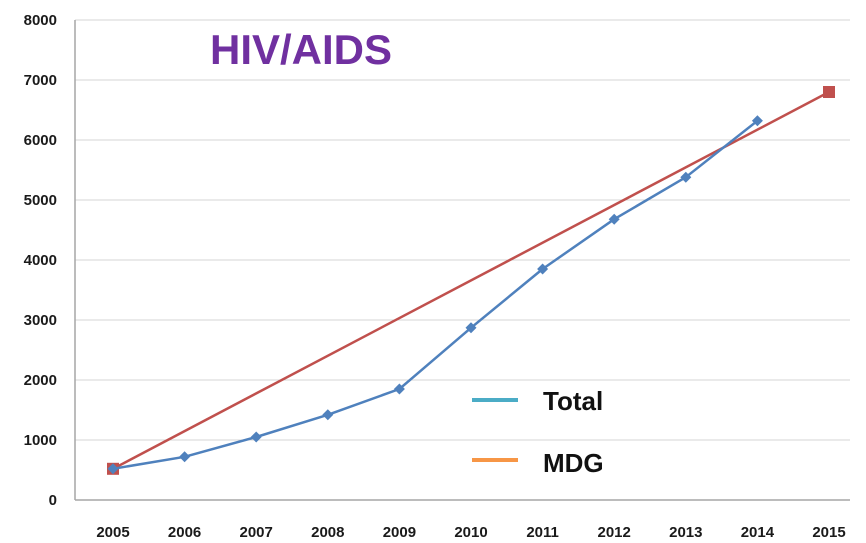 This screenshot has height=543, width=866. What do you see at coordinates (758, 532) in the screenshot?
I see `x-tick-label-2014: 2014` at bounding box center [758, 532].